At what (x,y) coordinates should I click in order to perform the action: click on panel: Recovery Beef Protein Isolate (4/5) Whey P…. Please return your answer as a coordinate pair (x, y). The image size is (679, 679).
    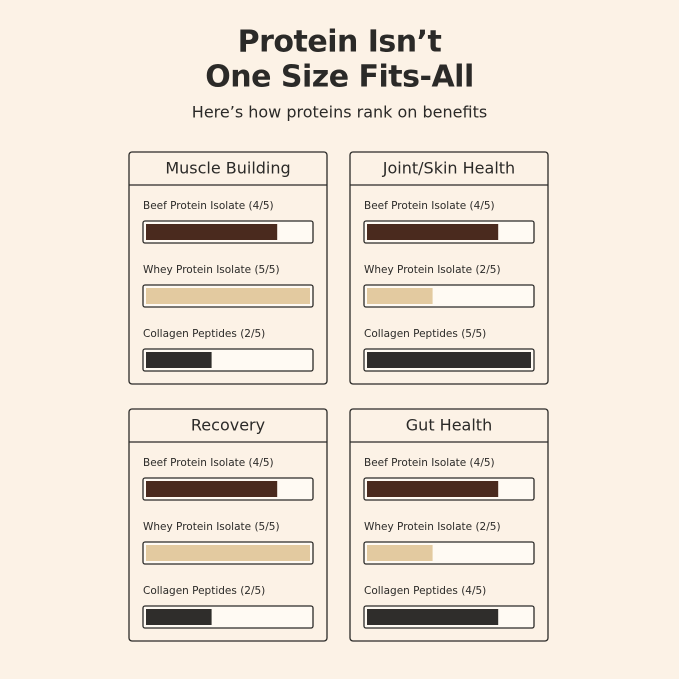
    Looking at the image, I should click on (228, 525).